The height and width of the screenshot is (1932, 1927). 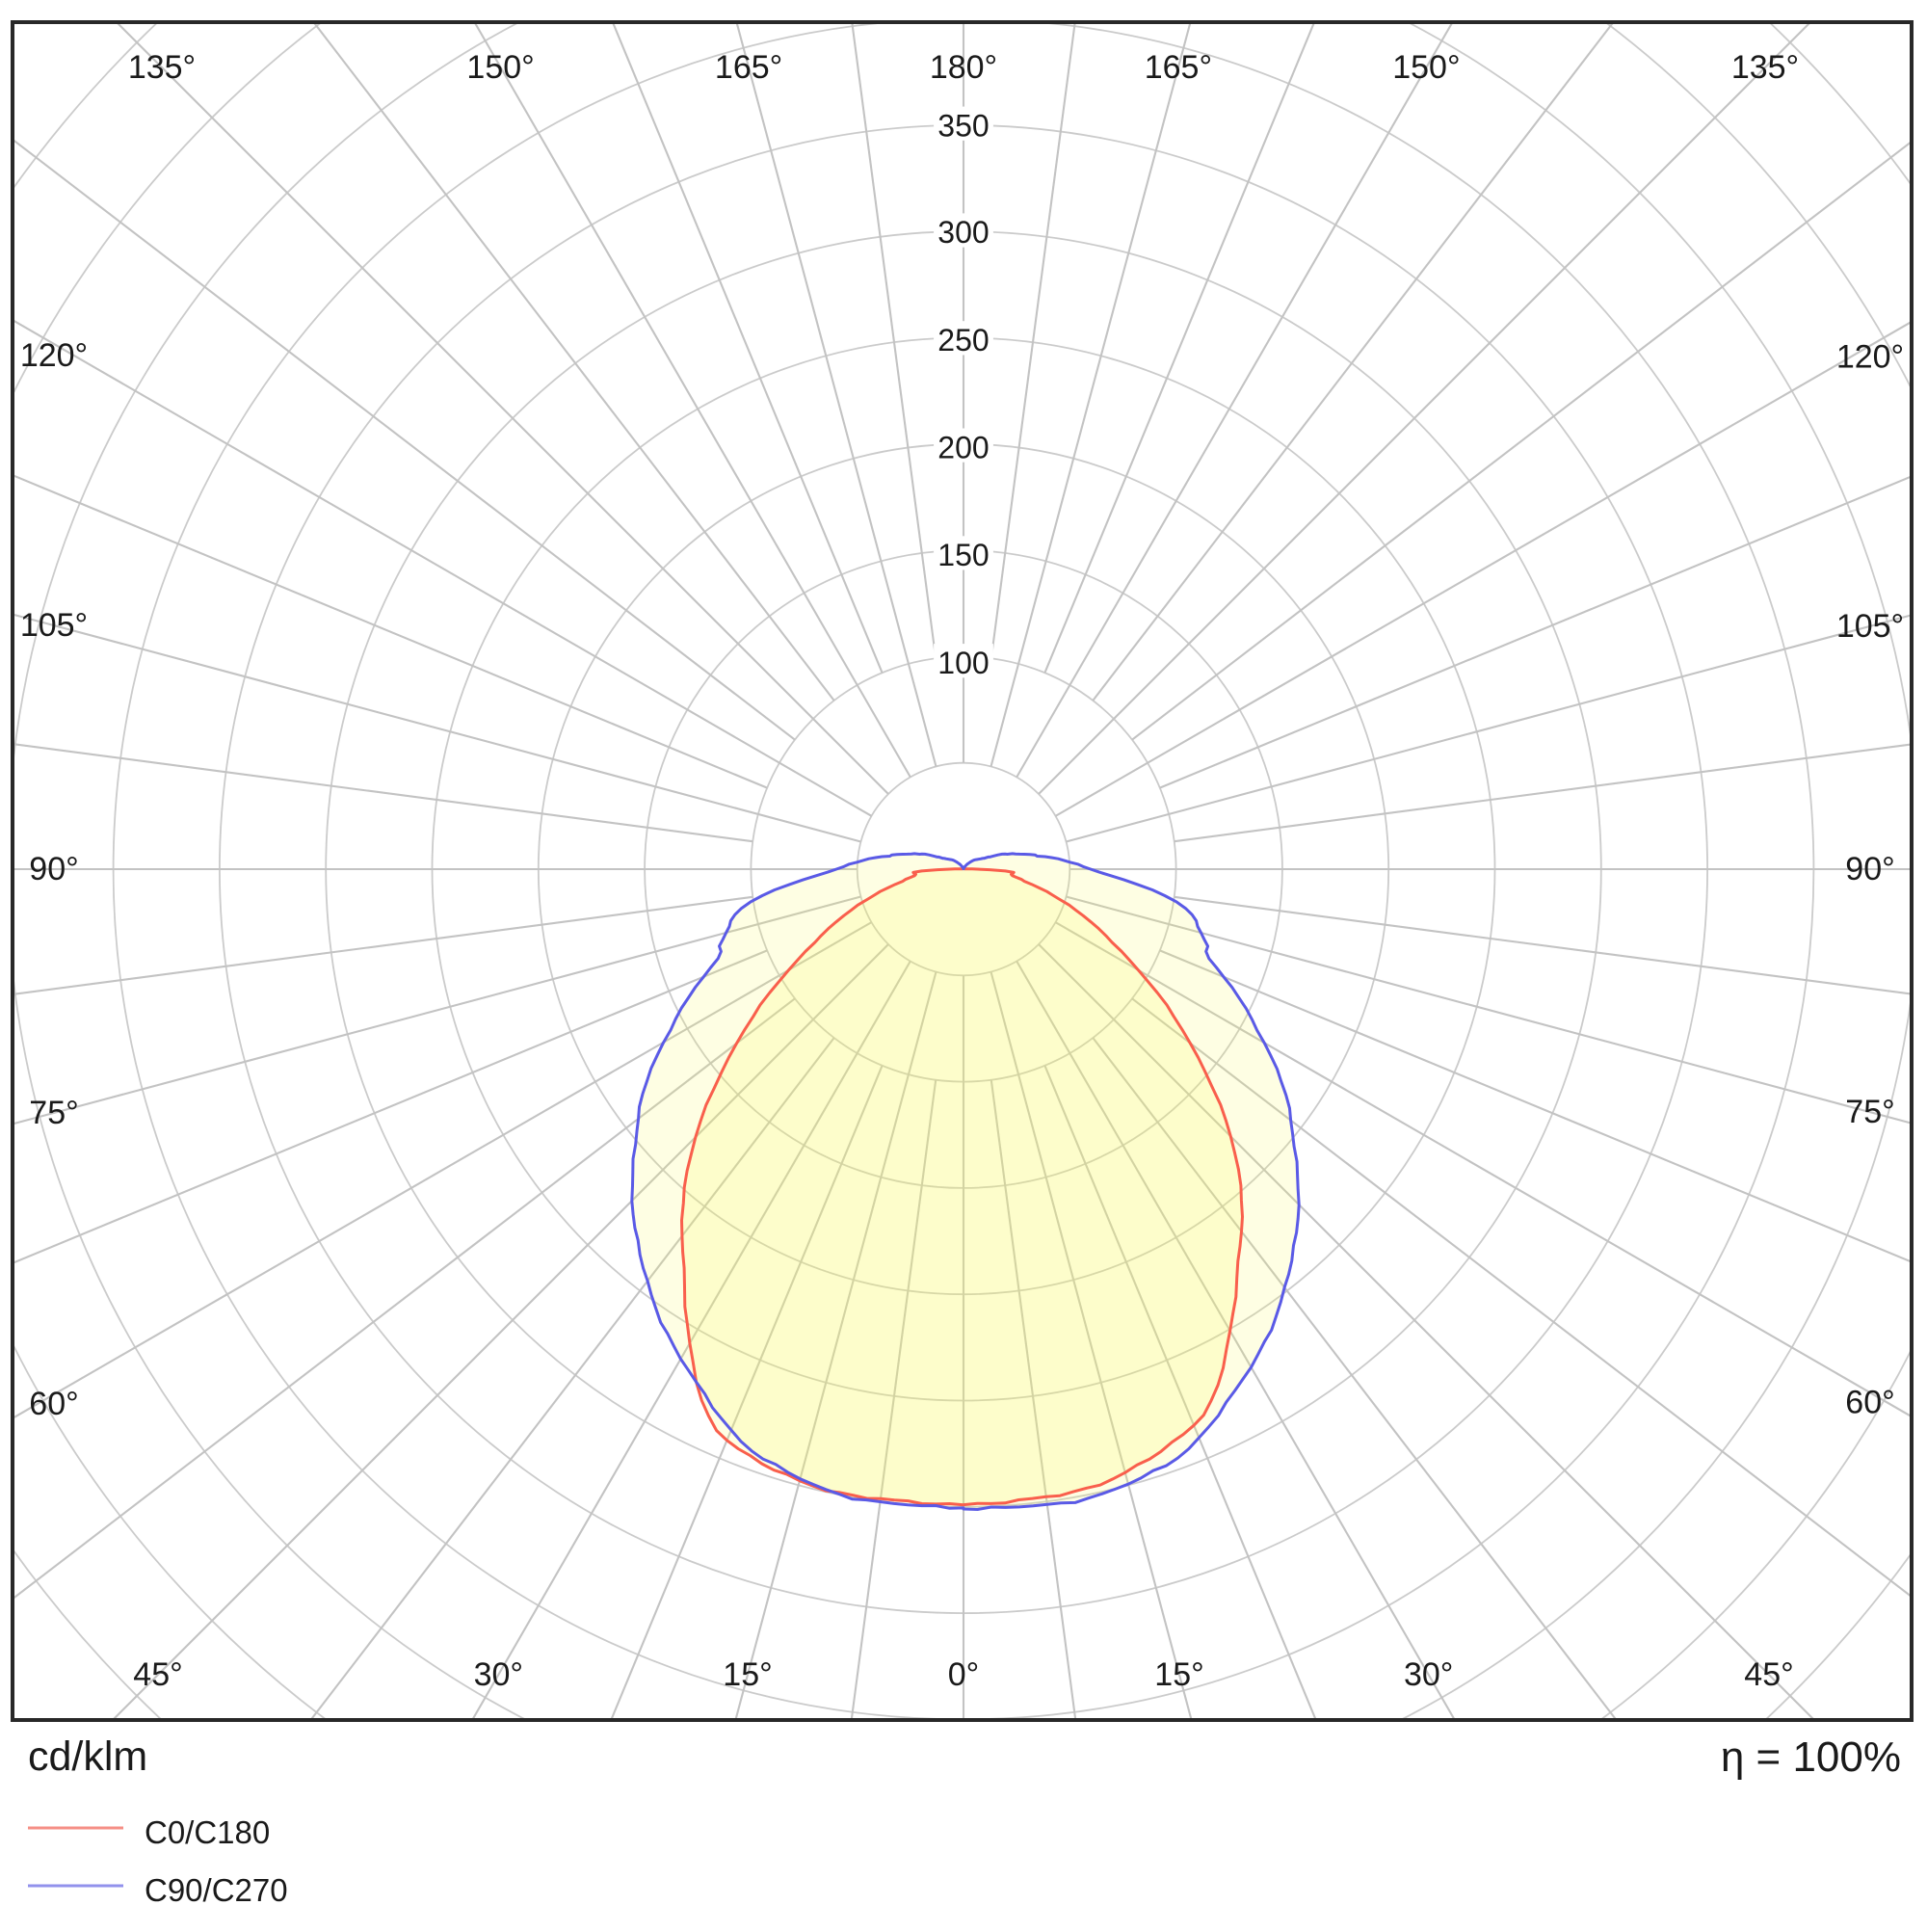 I want to click on svg-text: 150, so click(x=963, y=555).